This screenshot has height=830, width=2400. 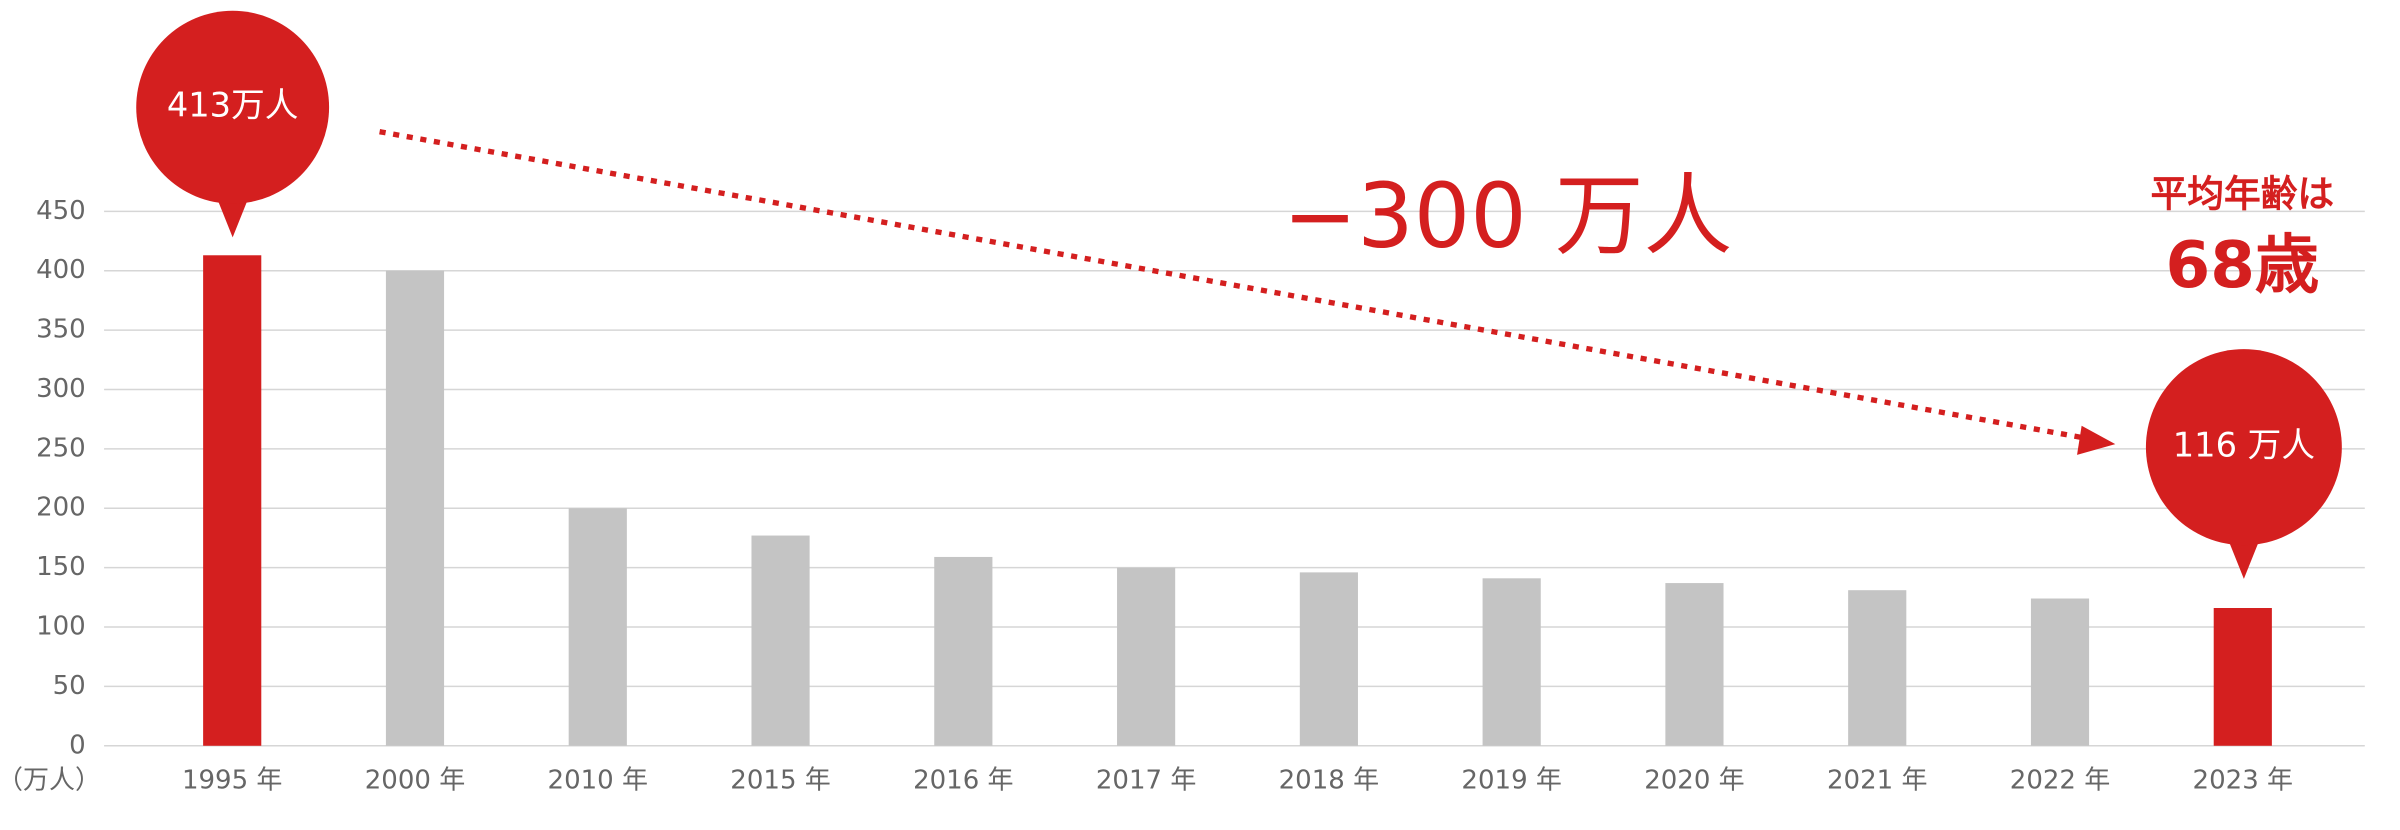 What do you see at coordinates (2060, 780) in the screenshot?
I see `x-tick-label: 2022 年` at bounding box center [2060, 780].